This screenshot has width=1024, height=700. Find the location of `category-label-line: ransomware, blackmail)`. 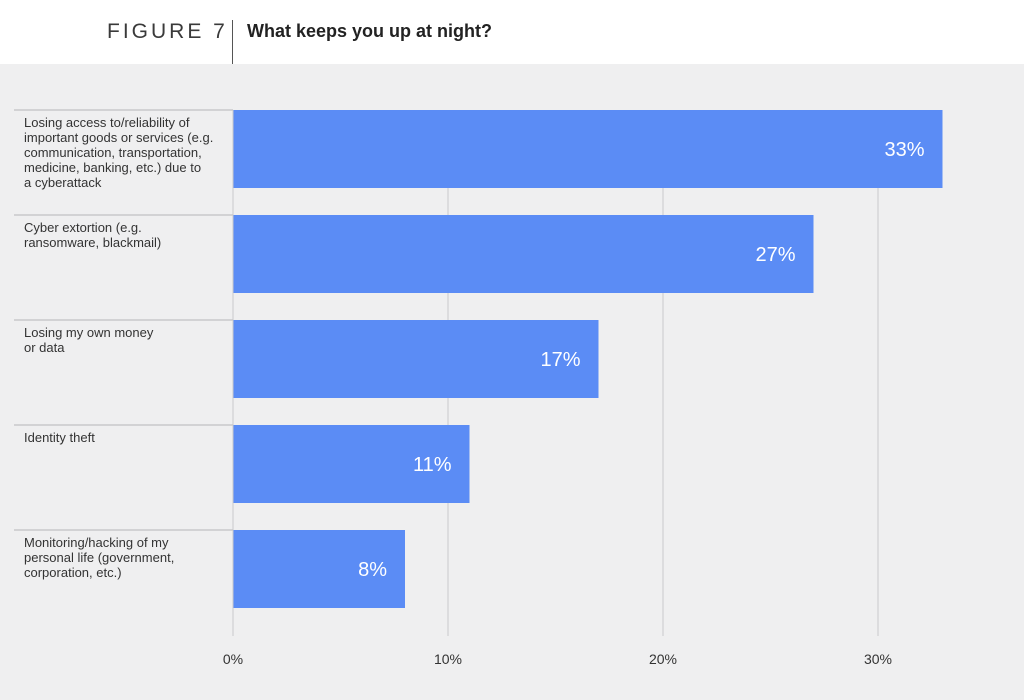

category-label-line: ransomware, blackmail) is located at coordinates (92, 242).